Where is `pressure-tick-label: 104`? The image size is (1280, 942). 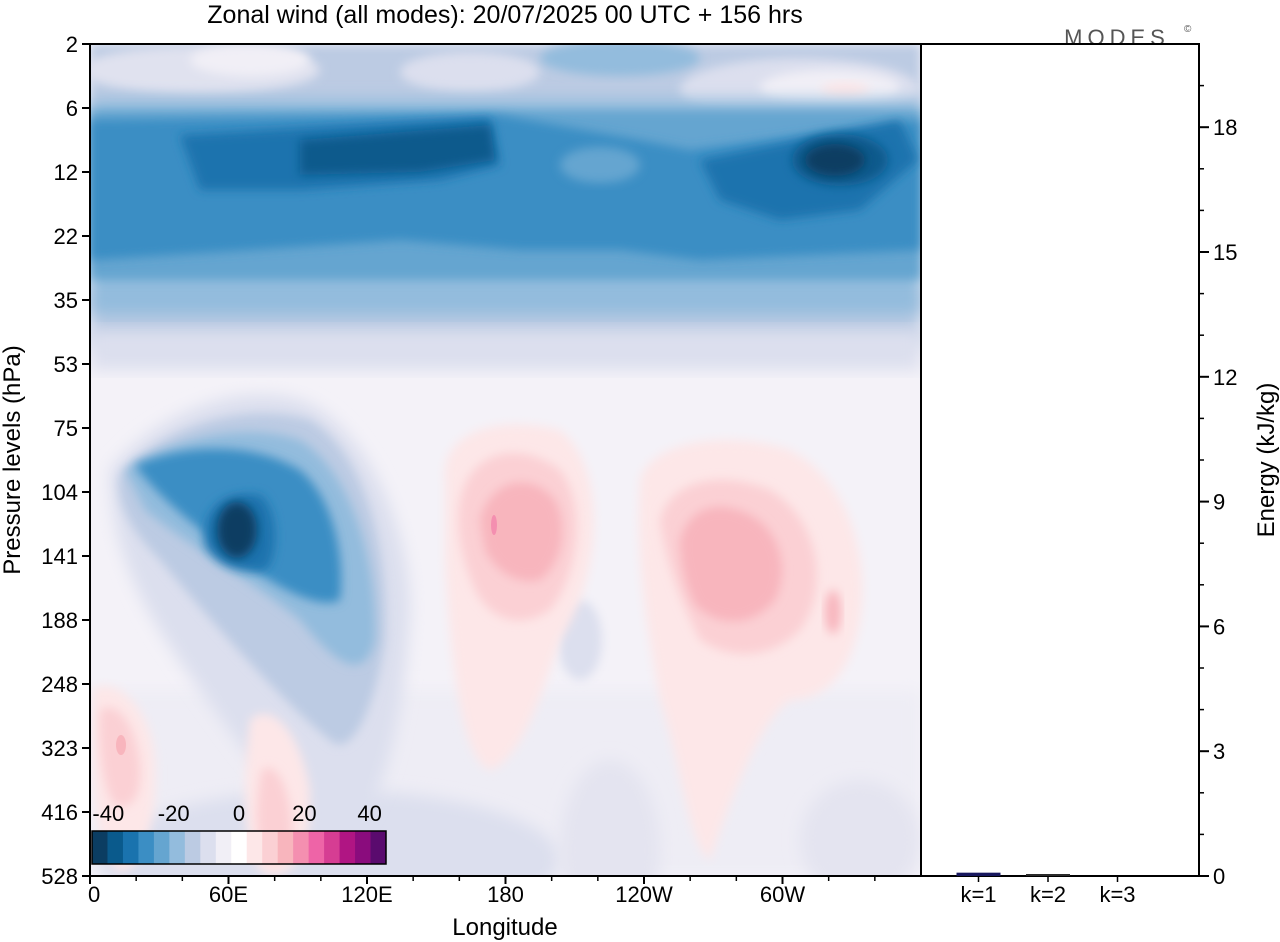 pressure-tick-label: 104 is located at coordinates (59, 492).